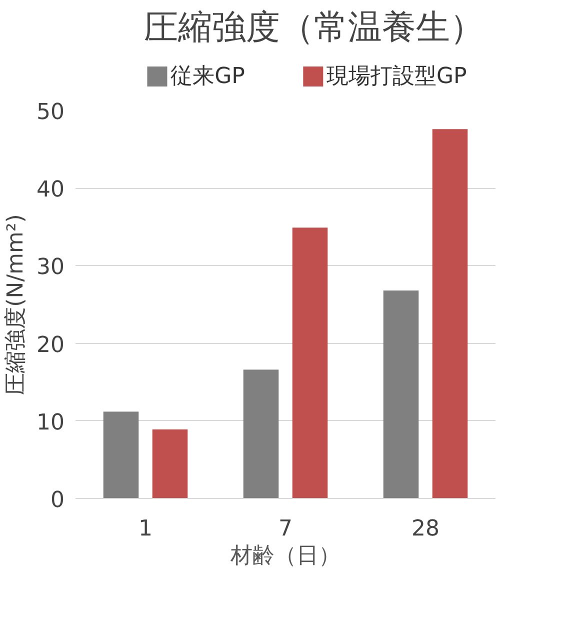 Image resolution: width=572 pixels, height=633 pixels. I want to click on y-tick-label: 30, so click(50, 267).